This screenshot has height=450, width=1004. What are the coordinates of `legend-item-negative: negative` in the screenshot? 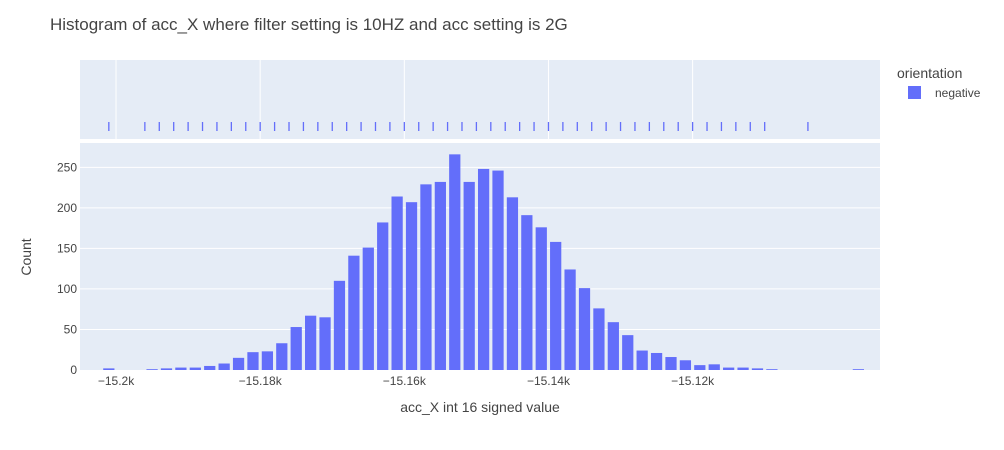 It's located at (944, 93).